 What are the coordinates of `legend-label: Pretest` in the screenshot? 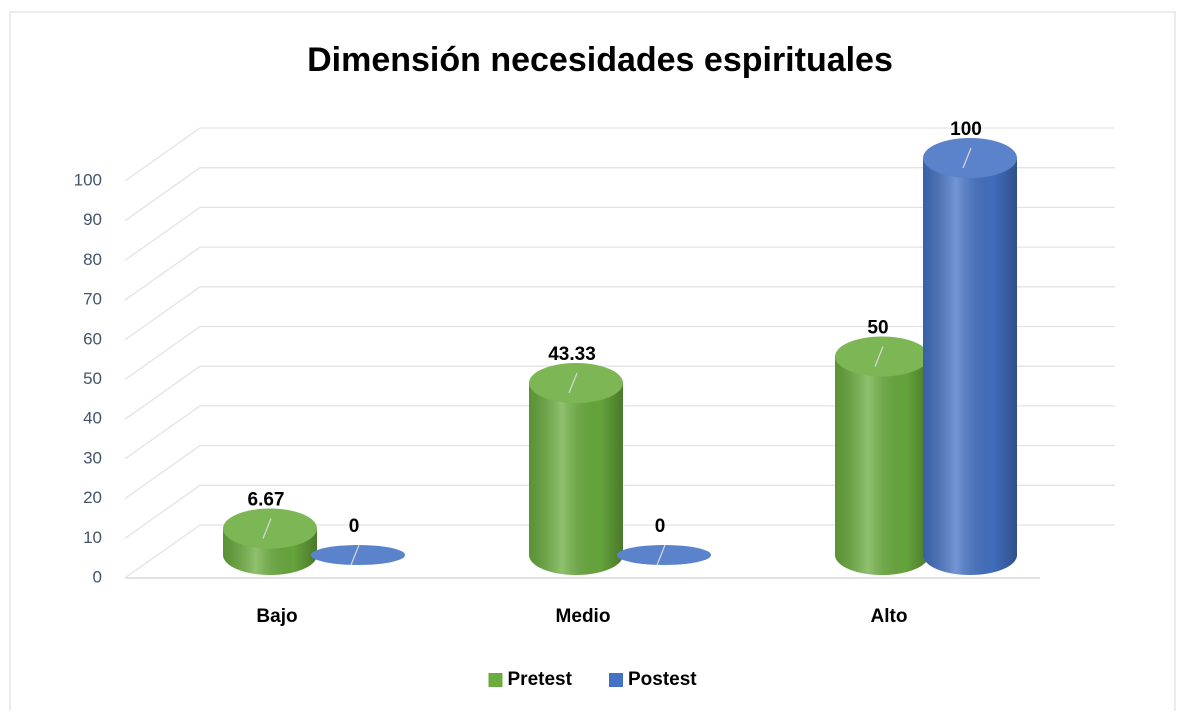 It's located at (540, 679).